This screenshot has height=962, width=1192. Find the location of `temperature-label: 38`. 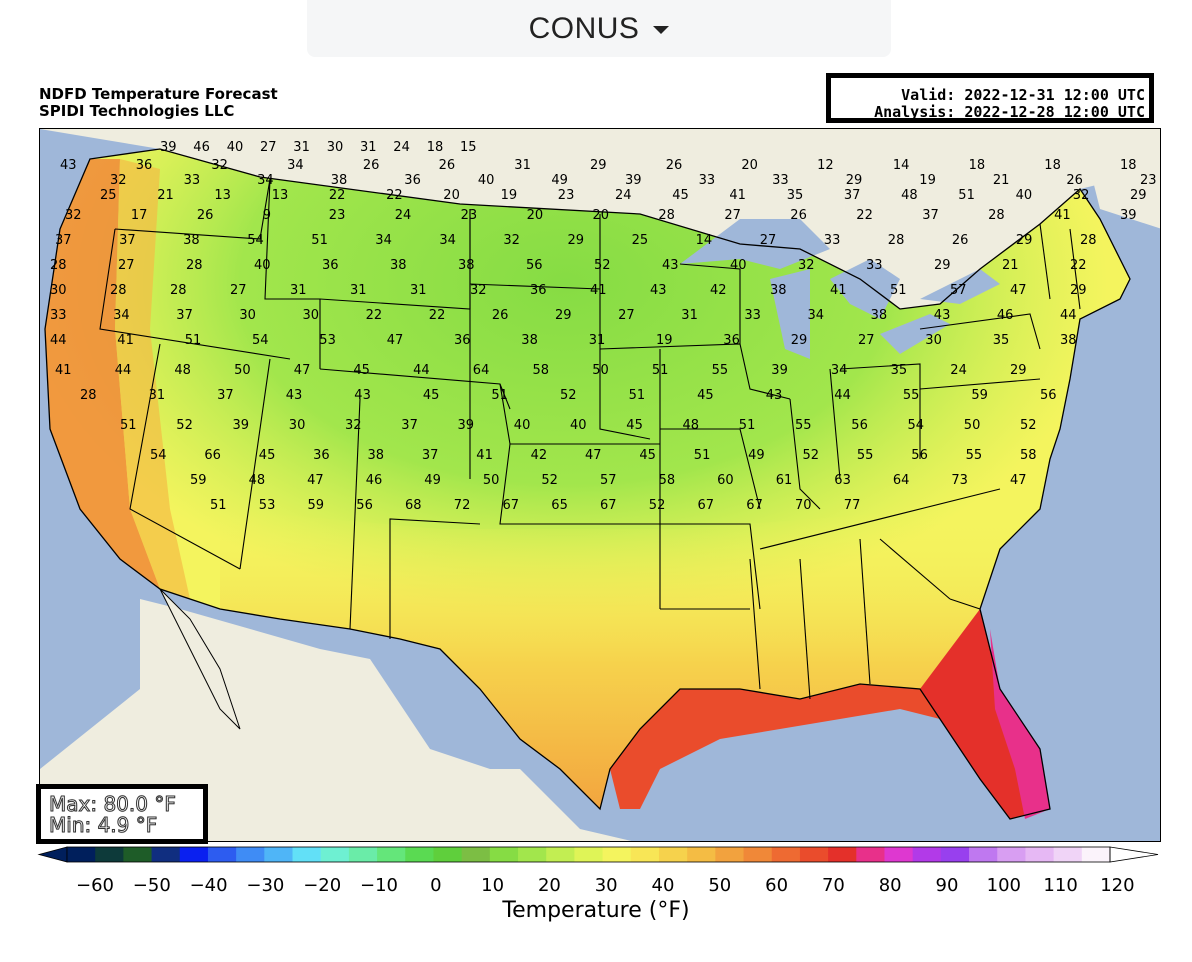

temperature-label: 38 is located at coordinates (1068, 340).